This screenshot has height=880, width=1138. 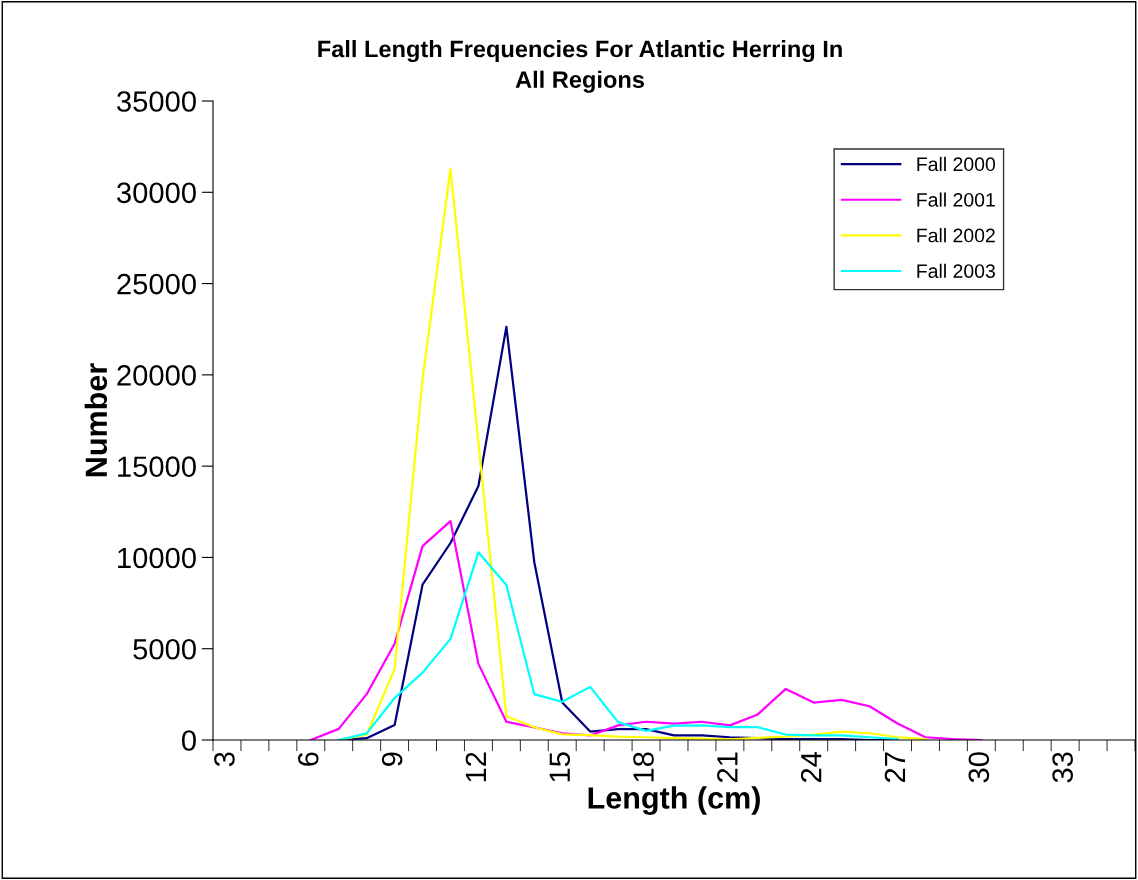 What do you see at coordinates (188, 740) in the screenshot?
I see `y-tick-label: 0` at bounding box center [188, 740].